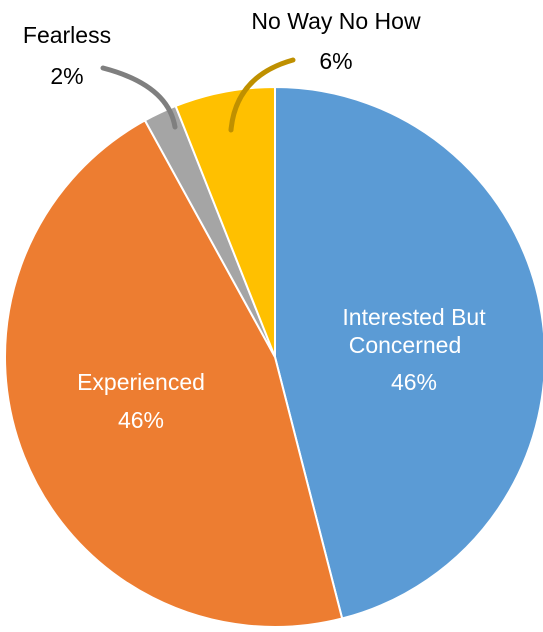 The image size is (543, 632). Describe the element at coordinates (141, 382) in the screenshot. I see `experienced-label: Experienced` at that location.